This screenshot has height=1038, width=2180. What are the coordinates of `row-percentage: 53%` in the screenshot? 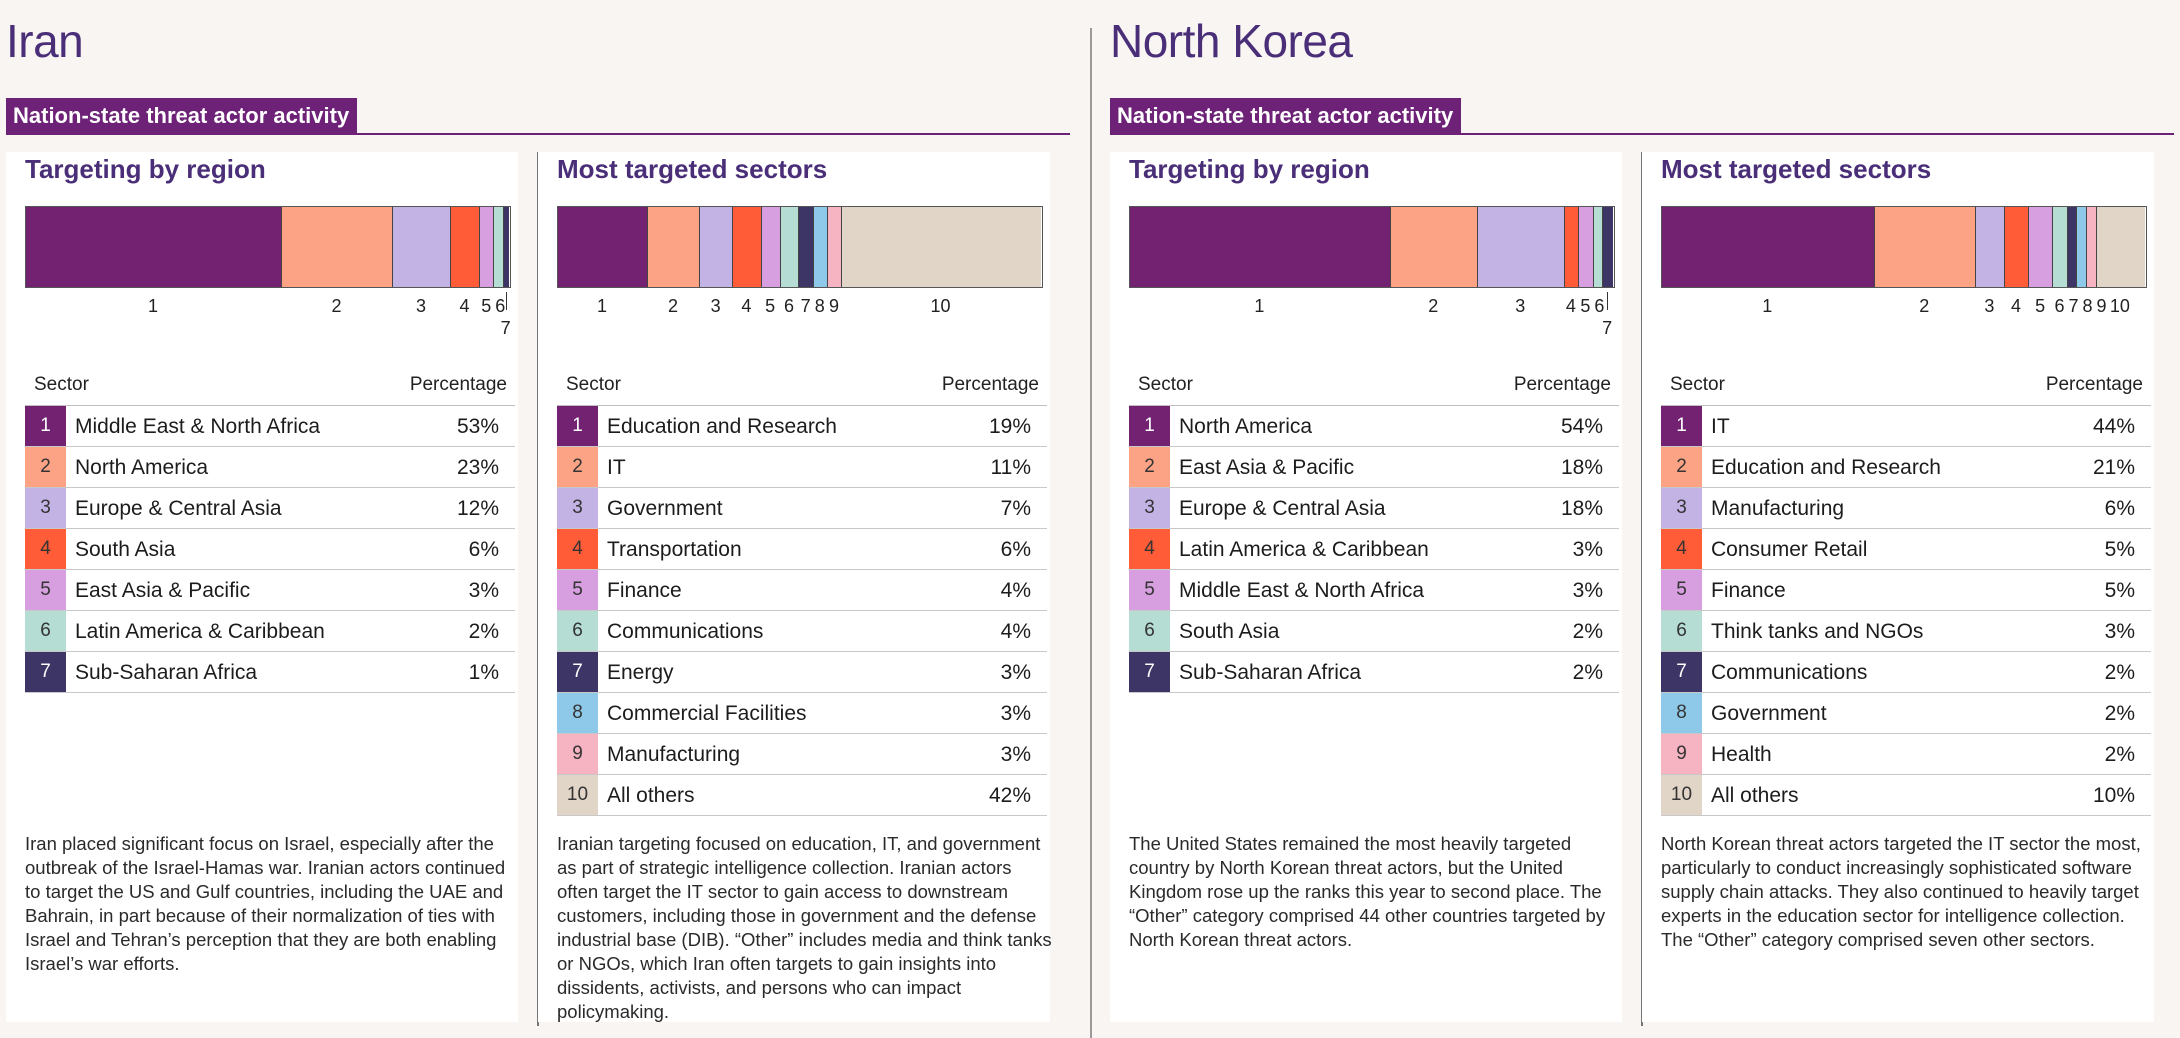 It's located at (477, 426).